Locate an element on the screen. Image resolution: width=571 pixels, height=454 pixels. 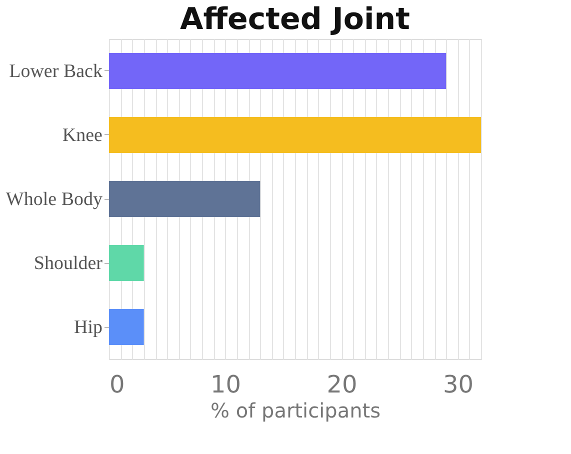
y-tick-label: Lower Back is located at coordinates (56, 71).